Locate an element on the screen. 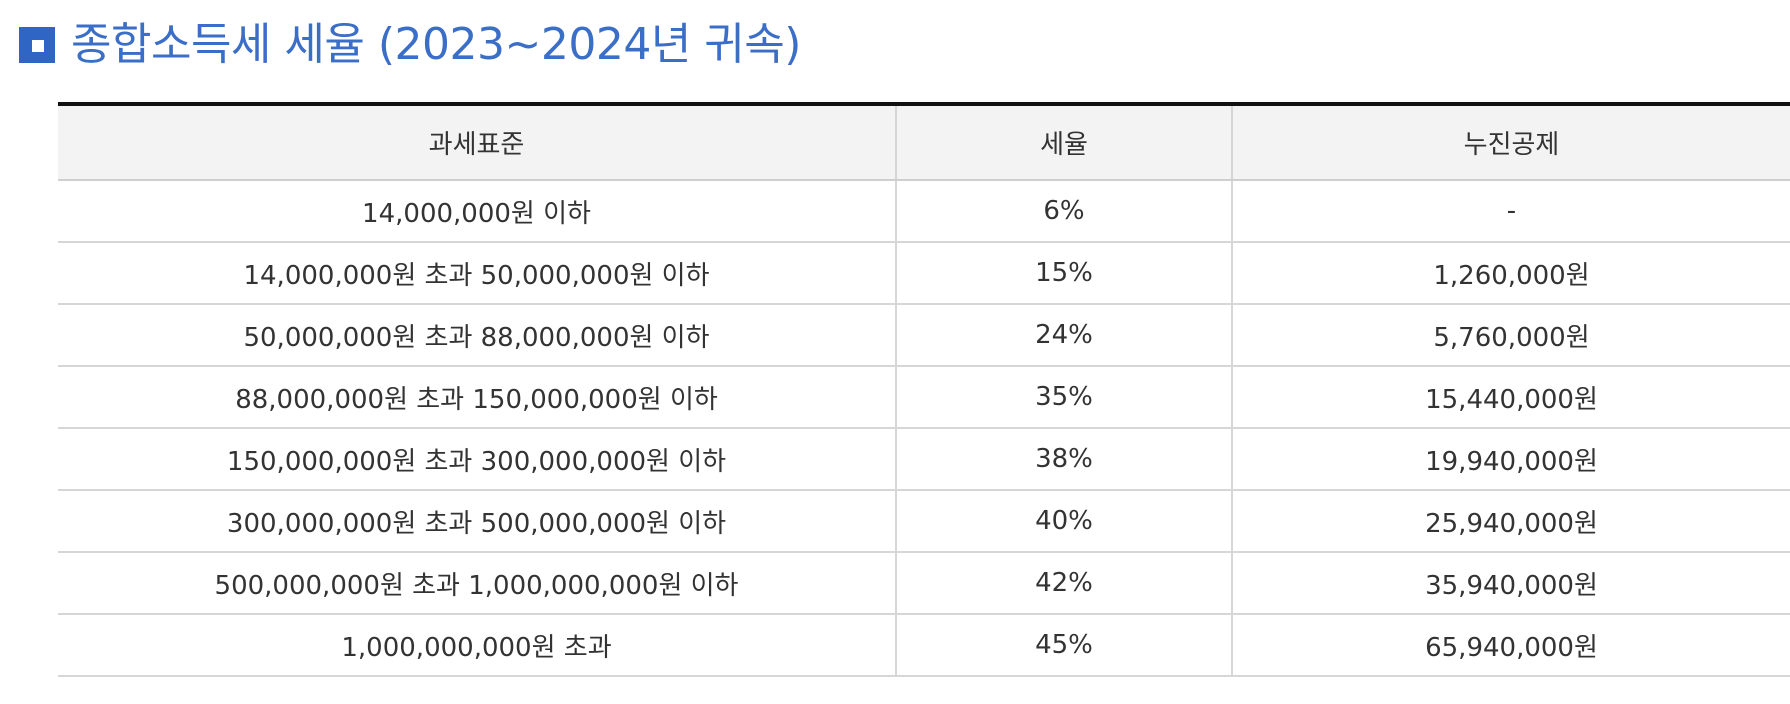  cell-deduction: 25,940,000원 is located at coordinates (1511, 521).